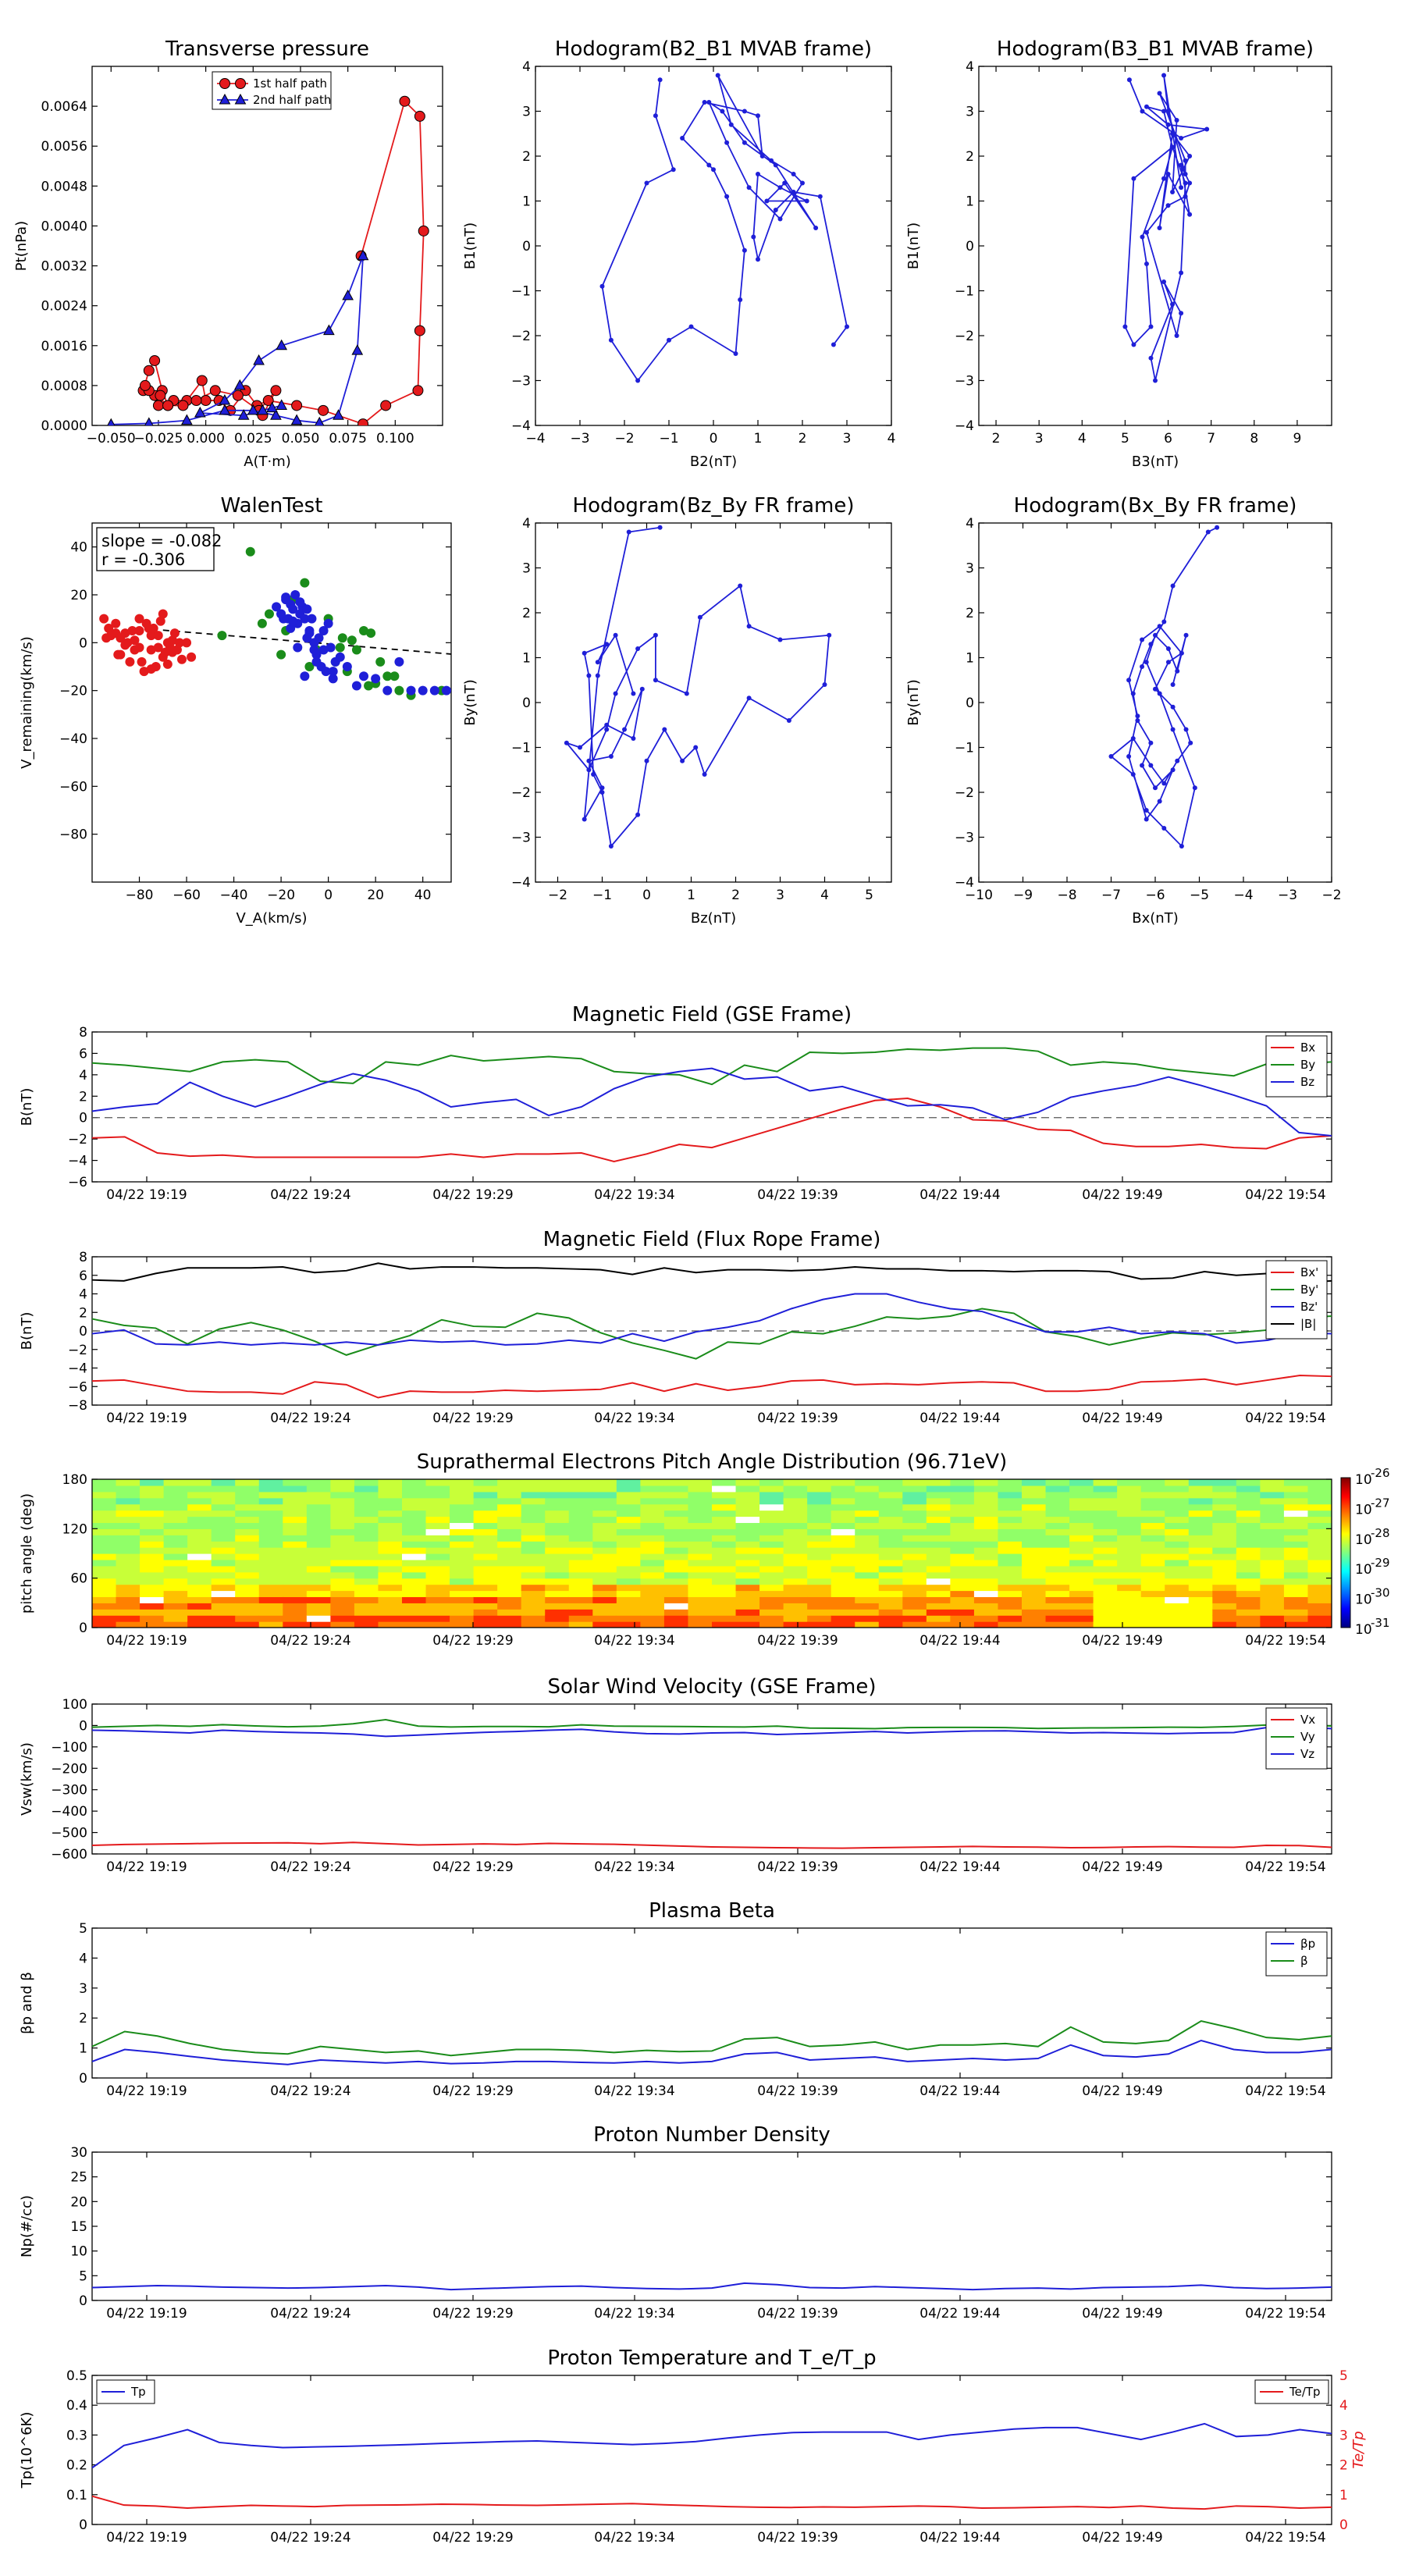  What do you see at coordinates (964, 292) in the screenshot?
I see `y-tick-label: −1` at bounding box center [964, 292].